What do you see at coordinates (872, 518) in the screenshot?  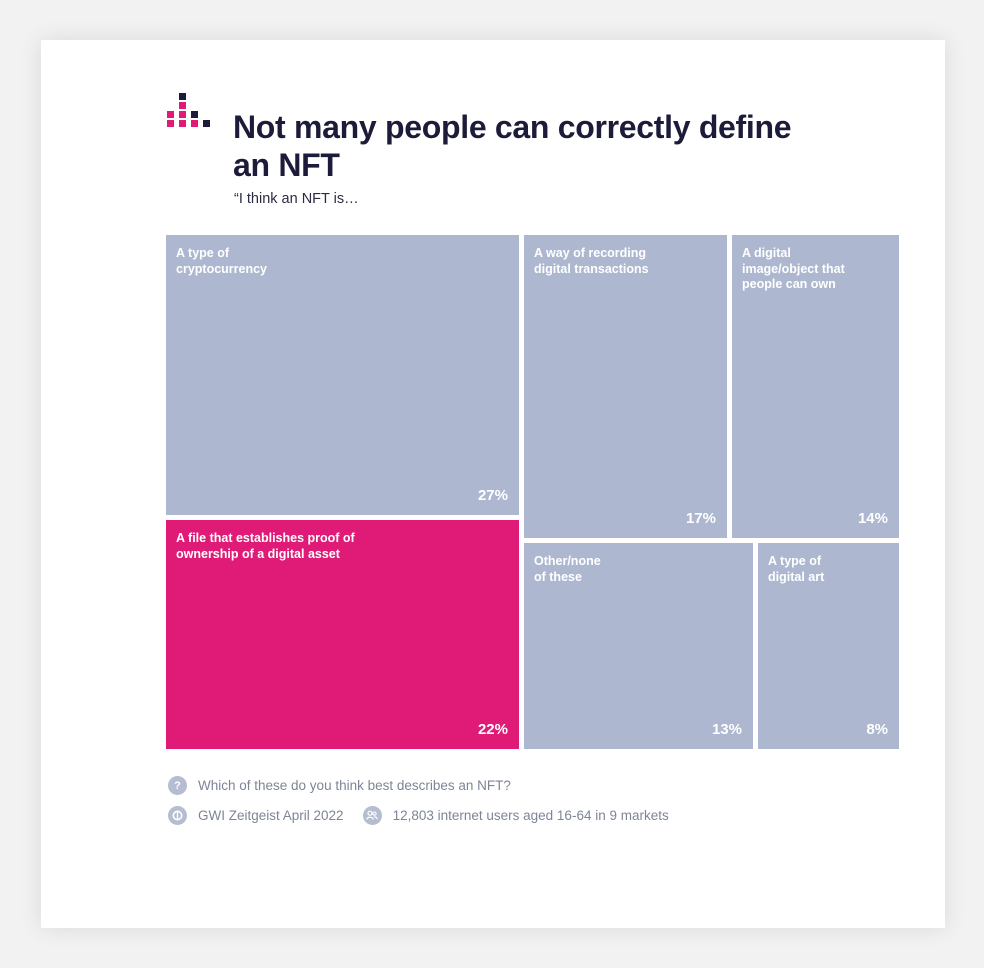 I see `tile-value: 14%` at bounding box center [872, 518].